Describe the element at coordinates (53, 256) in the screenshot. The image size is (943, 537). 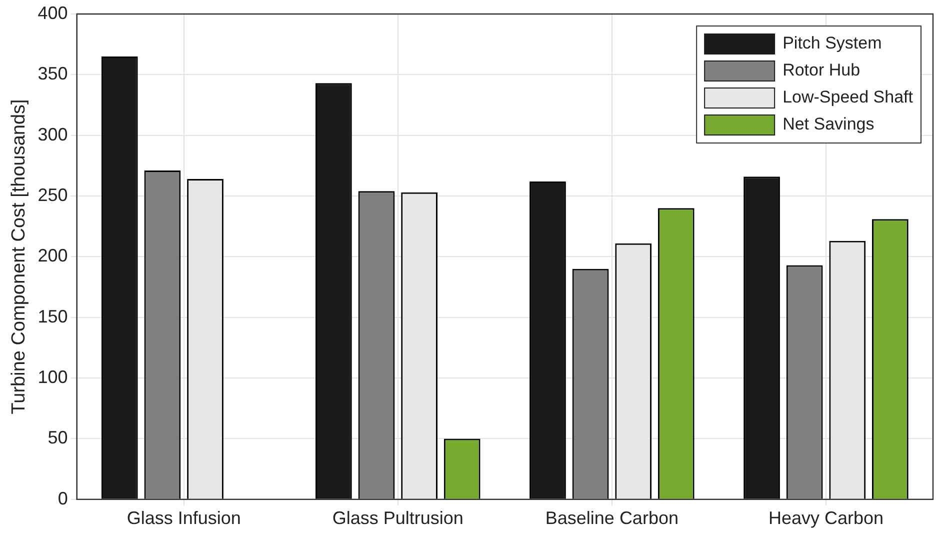
I see `y-tick-label: 200` at that location.